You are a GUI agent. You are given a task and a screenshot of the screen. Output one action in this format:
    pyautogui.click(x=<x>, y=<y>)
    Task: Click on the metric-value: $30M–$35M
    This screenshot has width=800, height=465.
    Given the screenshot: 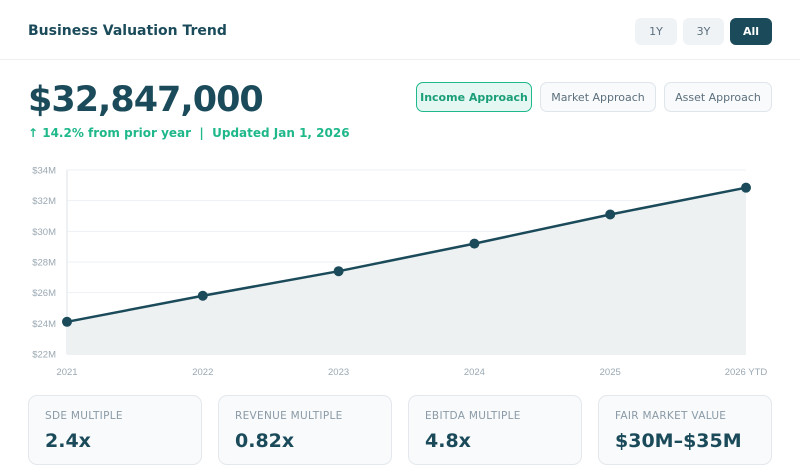 What is the action you would take?
    pyautogui.click(x=678, y=441)
    